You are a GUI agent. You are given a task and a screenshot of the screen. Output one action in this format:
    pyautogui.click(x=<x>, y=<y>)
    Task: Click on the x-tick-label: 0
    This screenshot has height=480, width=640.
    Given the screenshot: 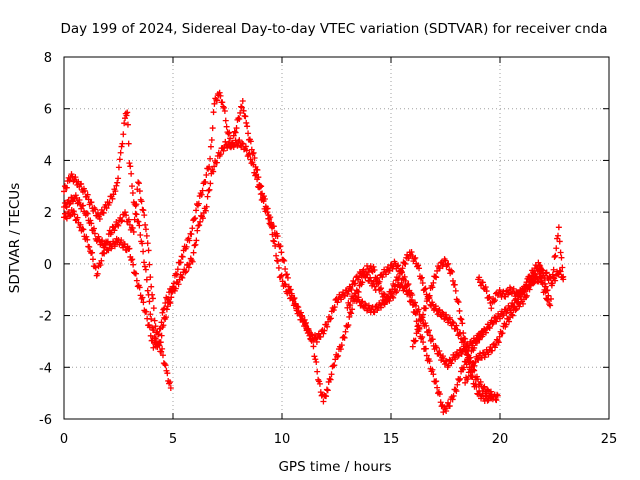 What is the action you would take?
    pyautogui.click(x=64, y=439)
    